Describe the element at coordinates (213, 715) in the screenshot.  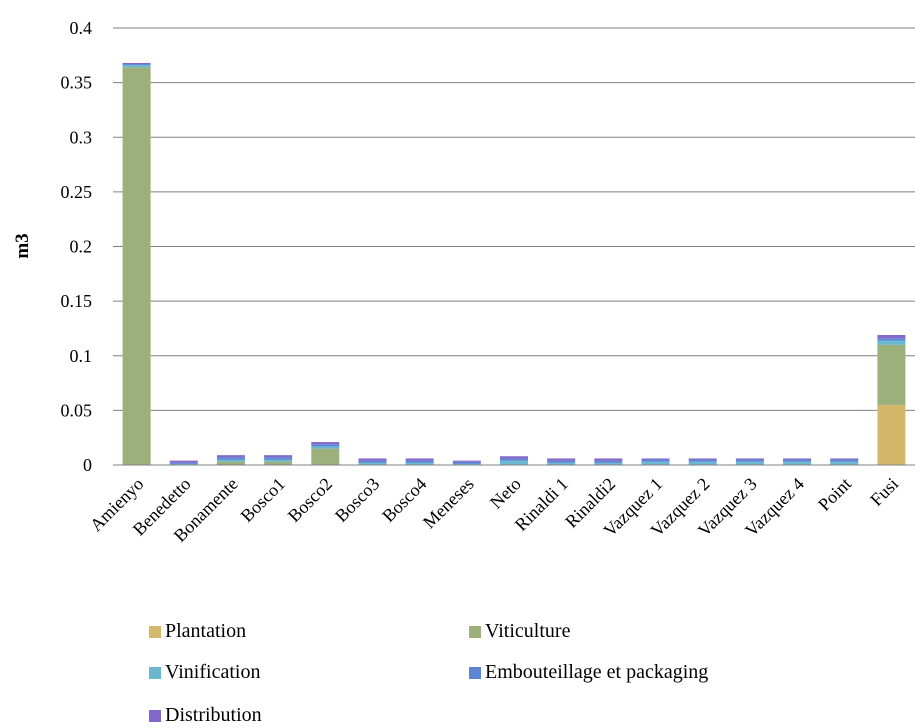
I see `legend-label-distribution: Distribution` at that location.